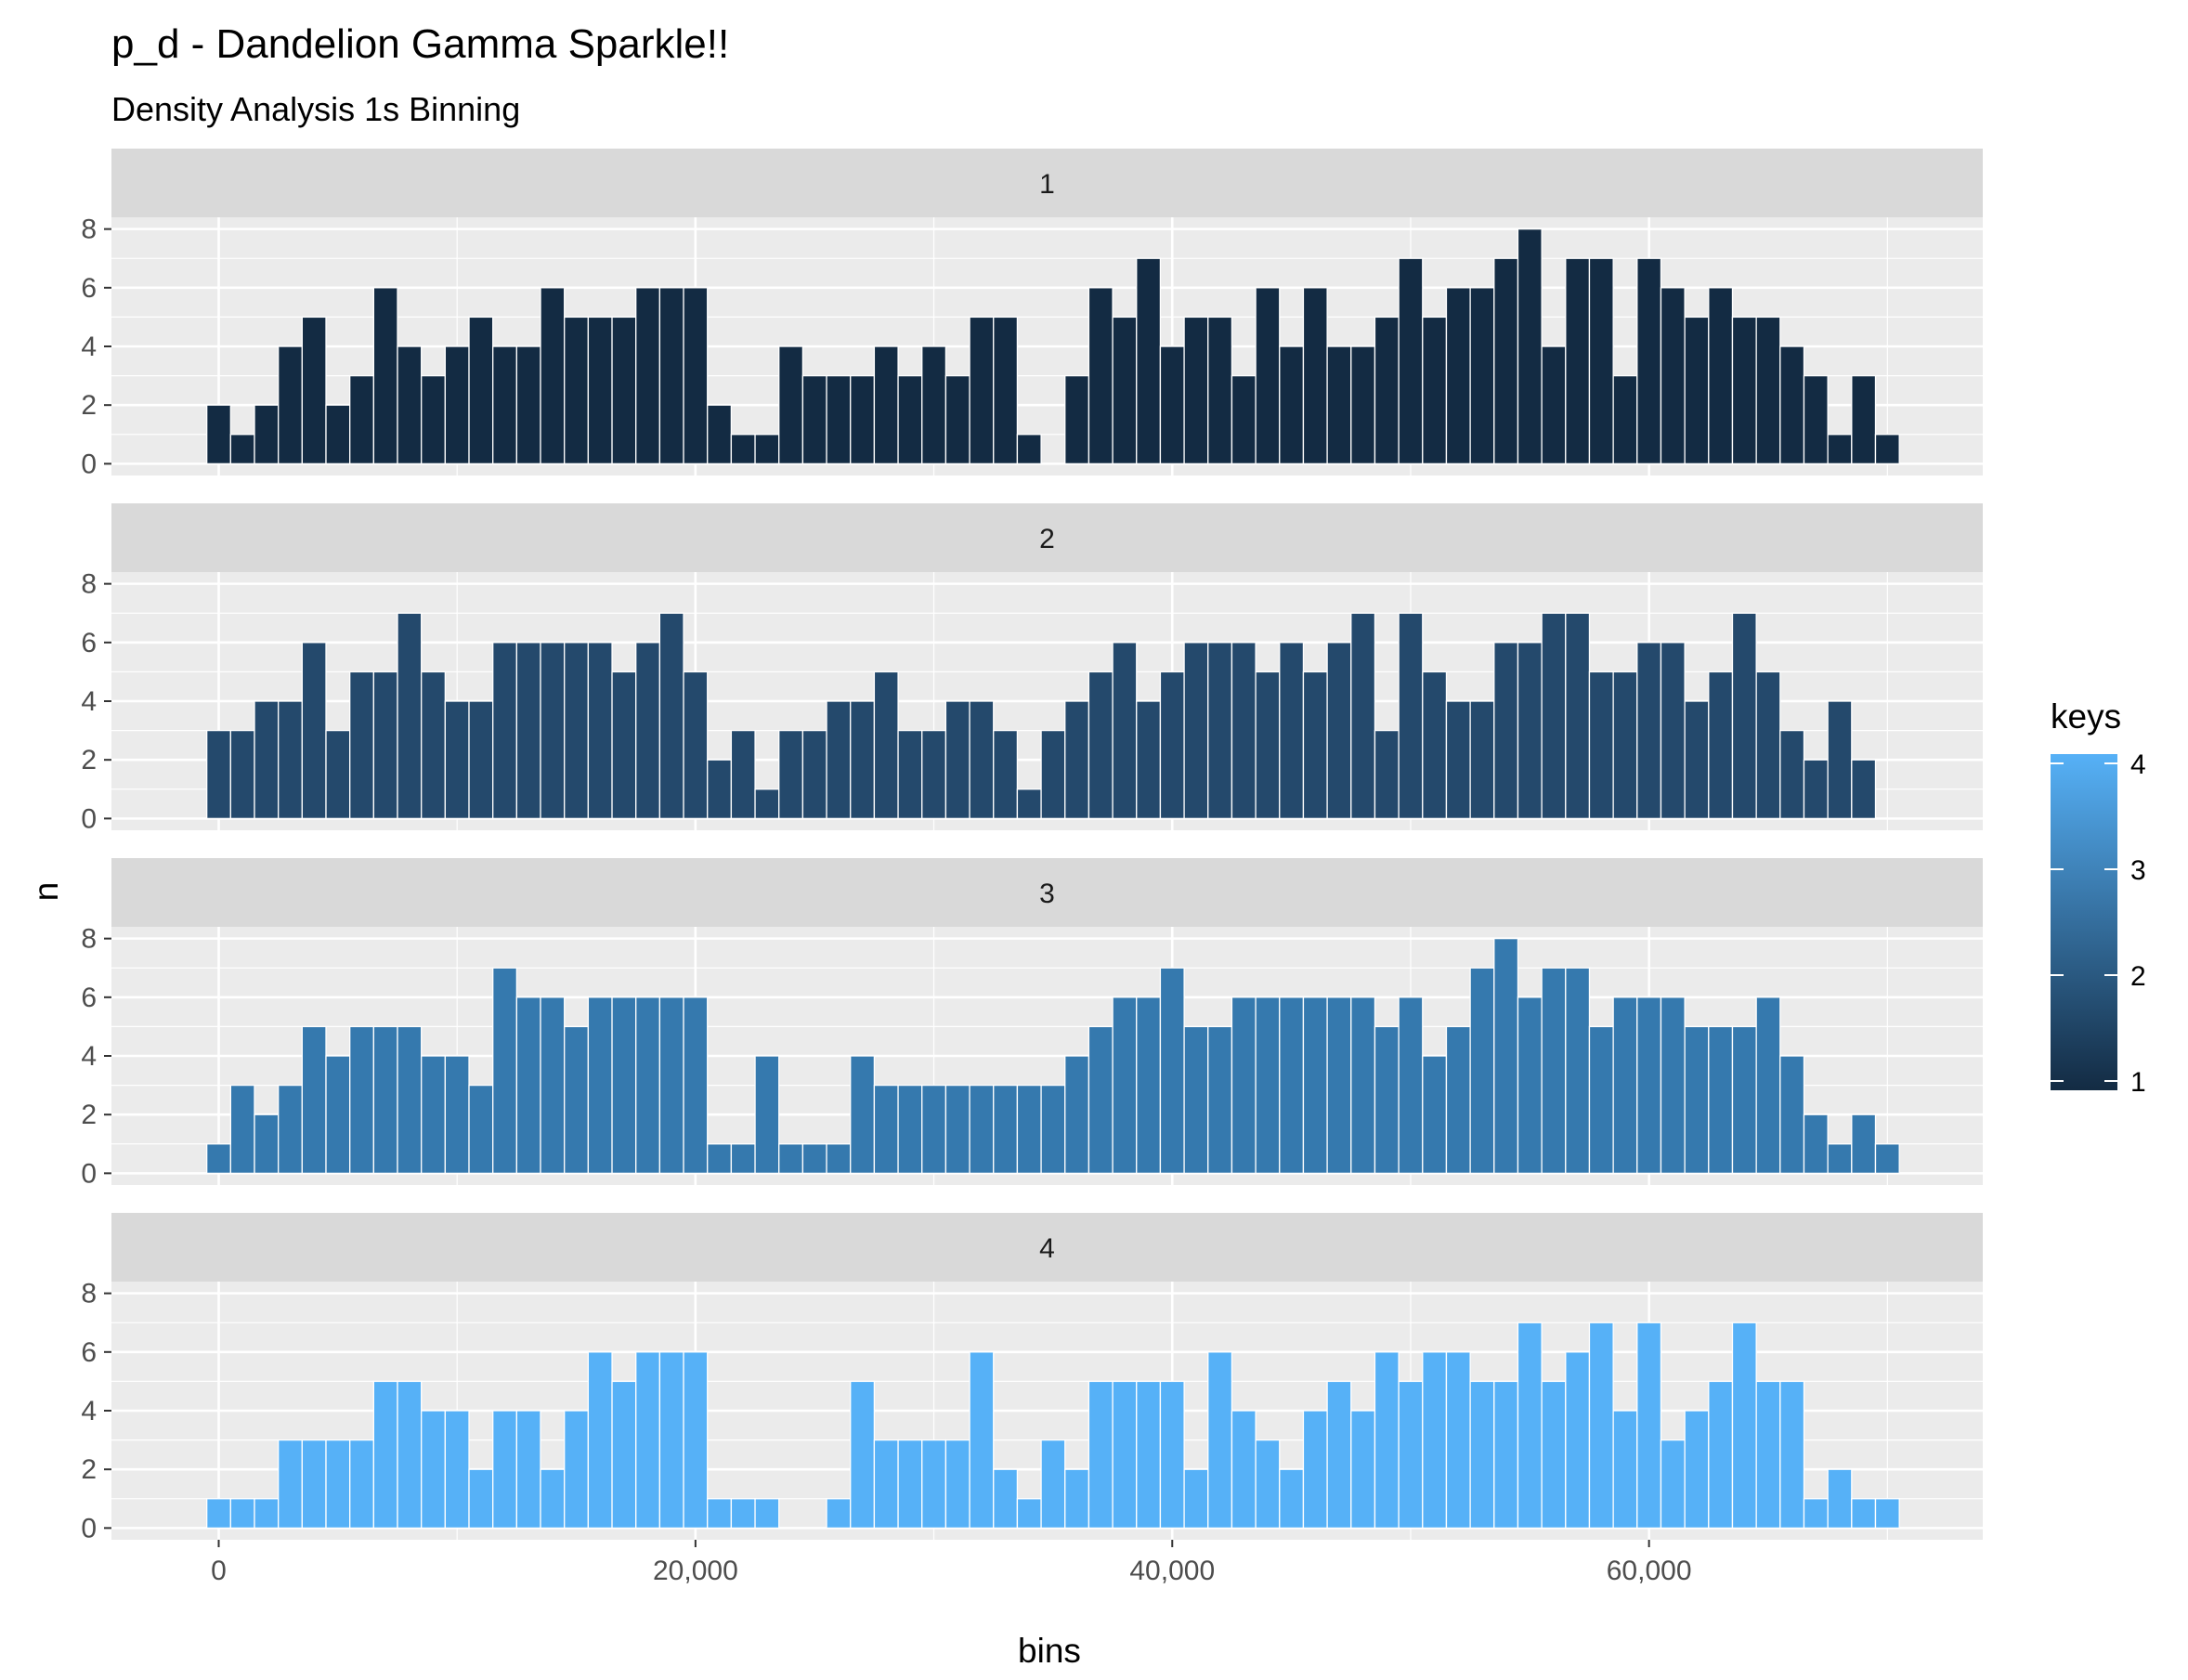 This screenshot has height=1680, width=2188. What do you see at coordinates (1172, 1571) in the screenshot?
I see `x-tick-label: 40,000` at bounding box center [1172, 1571].